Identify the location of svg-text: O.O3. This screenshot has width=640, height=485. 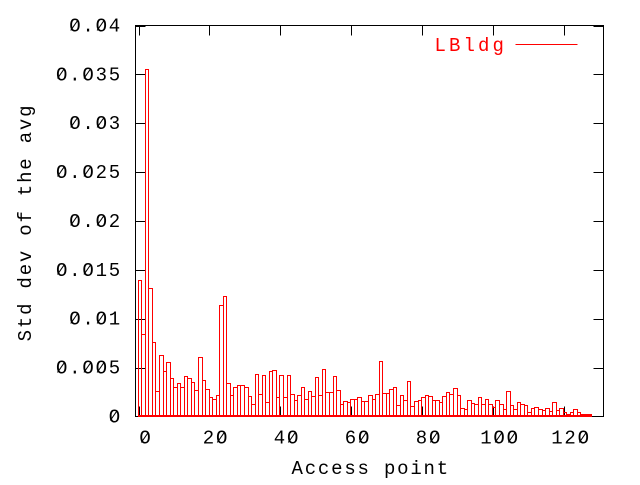
(95, 124).